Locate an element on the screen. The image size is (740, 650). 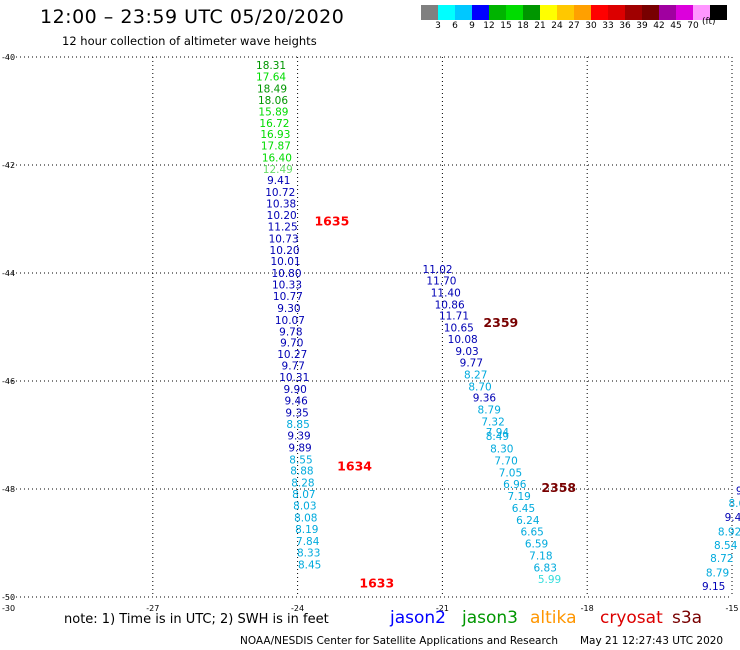
legend-altika: altika is located at coordinates (553, 618).